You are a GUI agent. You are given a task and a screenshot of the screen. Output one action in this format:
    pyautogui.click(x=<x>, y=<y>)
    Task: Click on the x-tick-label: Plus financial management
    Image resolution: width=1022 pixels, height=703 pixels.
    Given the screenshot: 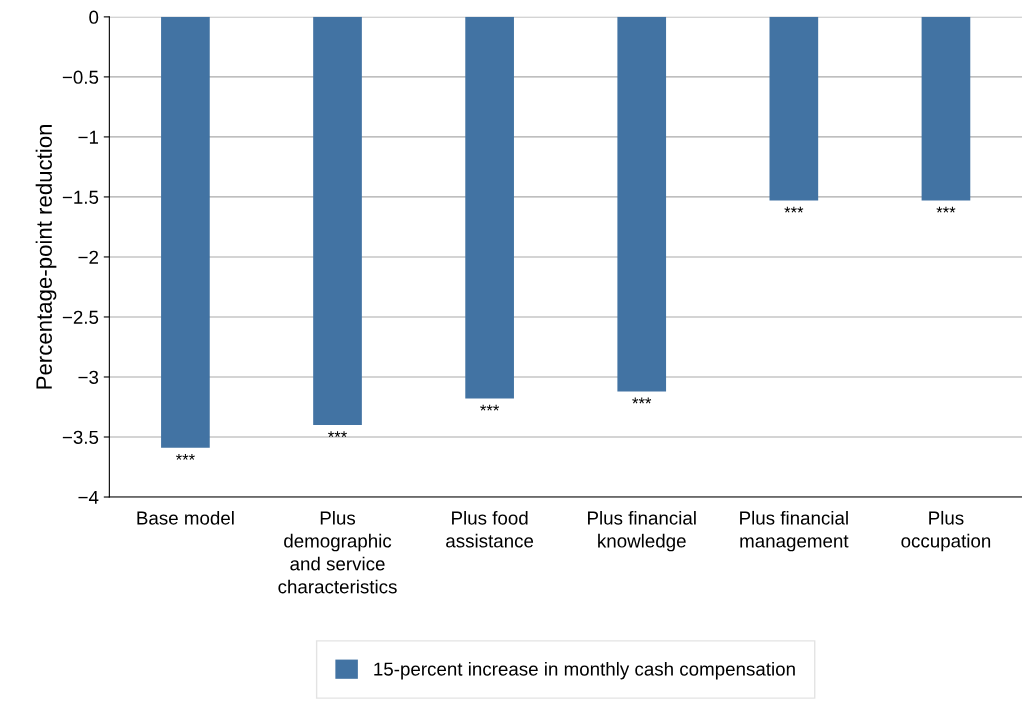 What is the action you would take?
    pyautogui.click(x=794, y=531)
    